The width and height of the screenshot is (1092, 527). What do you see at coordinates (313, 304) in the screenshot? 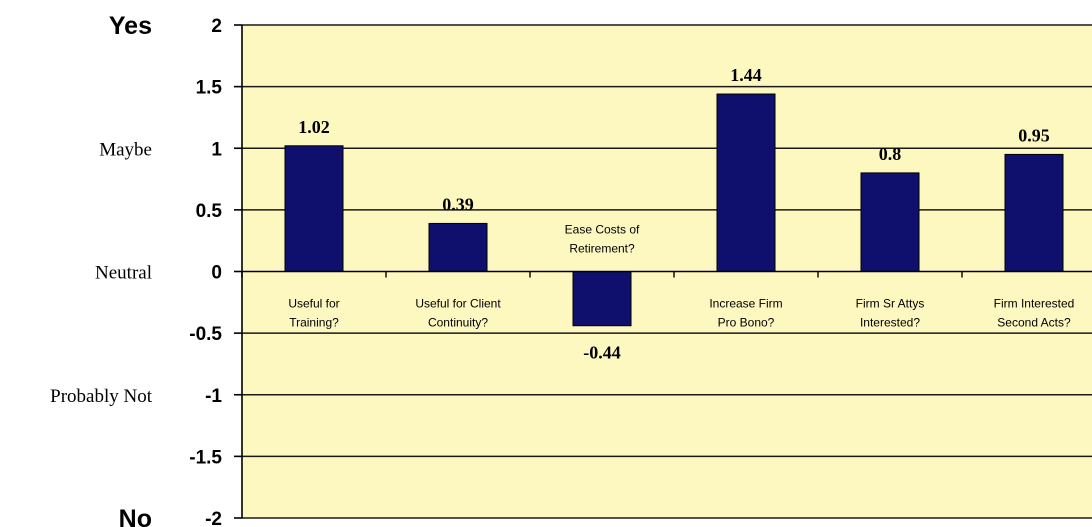
I see `category-label: Useful for` at bounding box center [313, 304].